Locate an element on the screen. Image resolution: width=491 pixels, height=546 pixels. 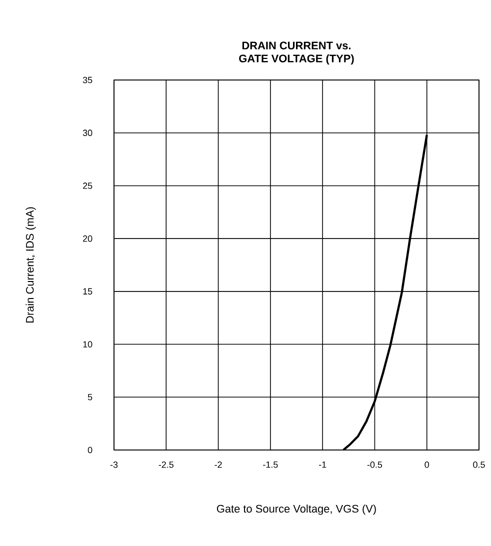
y-tick-label: 15 is located at coordinates (87, 291).